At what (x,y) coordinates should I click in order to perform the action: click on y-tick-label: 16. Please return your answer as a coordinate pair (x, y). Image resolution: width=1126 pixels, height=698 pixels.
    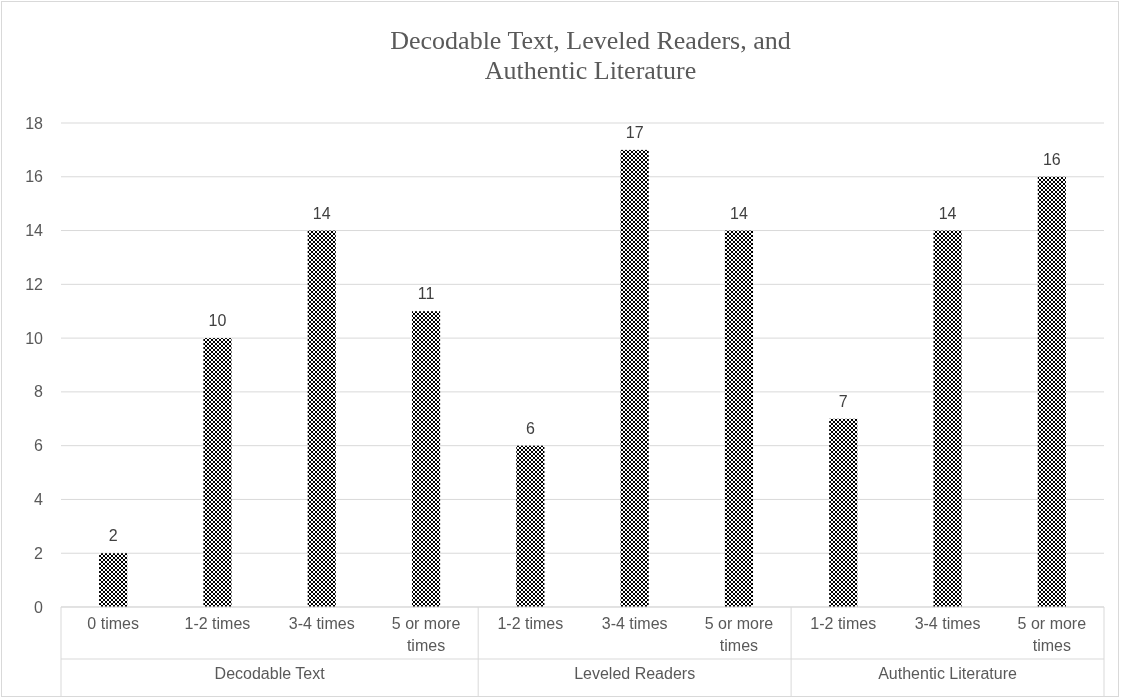
    Looking at the image, I should click on (34, 177).